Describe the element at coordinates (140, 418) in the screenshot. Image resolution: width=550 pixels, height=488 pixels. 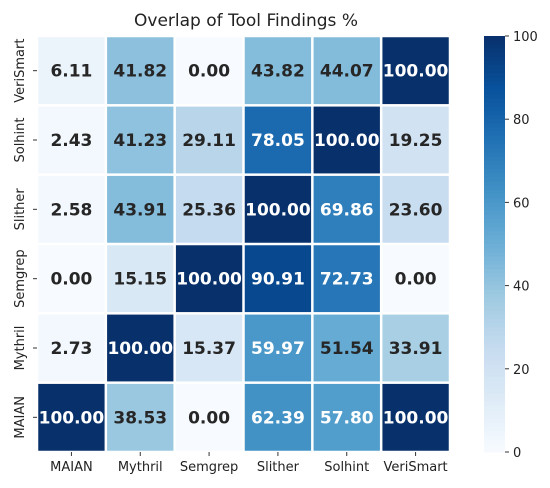
I see `cell-value-label: 38.53` at that location.